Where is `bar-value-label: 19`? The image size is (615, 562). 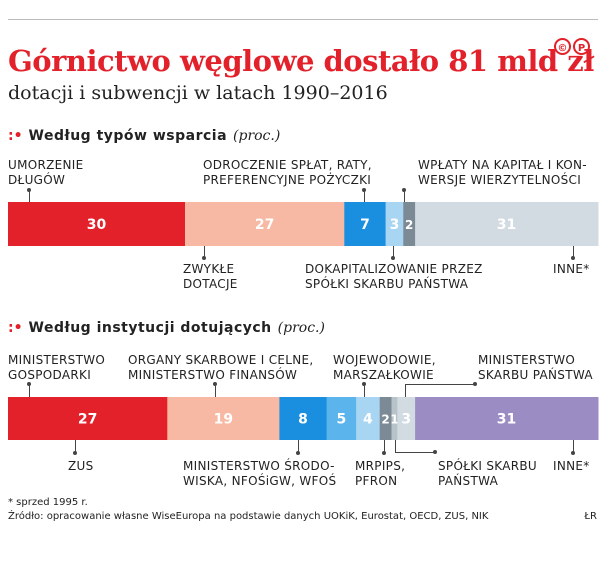 bar-value-label: 19 is located at coordinates (223, 420).